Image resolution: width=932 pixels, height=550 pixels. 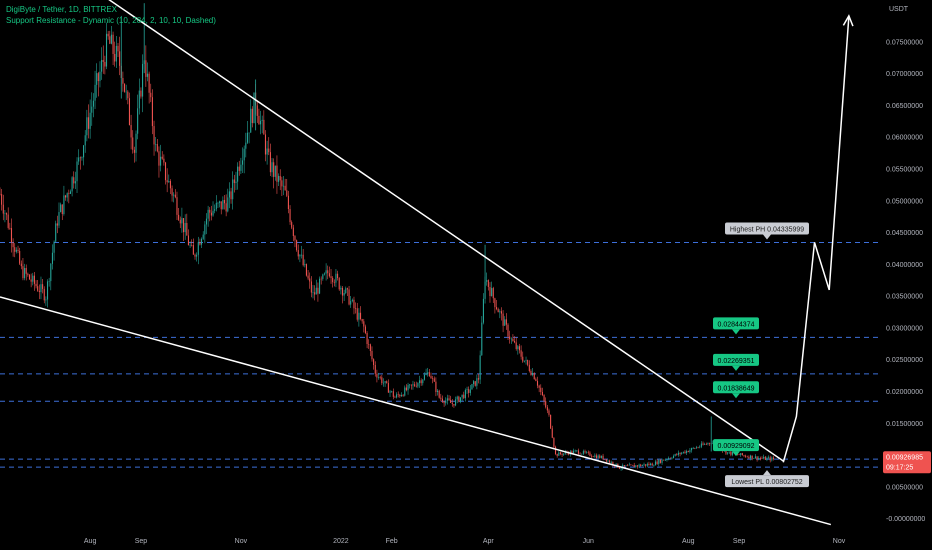 What do you see at coordinates (904, 106) in the screenshot?
I see `y-tick-label: 0.06500000` at bounding box center [904, 106].